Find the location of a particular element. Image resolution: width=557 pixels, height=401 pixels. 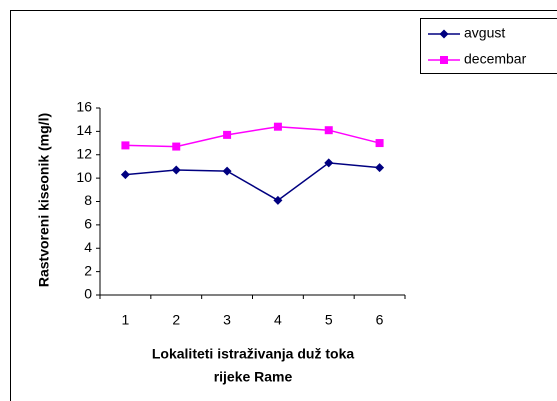

y-tick-label: 8 is located at coordinates (88, 200).